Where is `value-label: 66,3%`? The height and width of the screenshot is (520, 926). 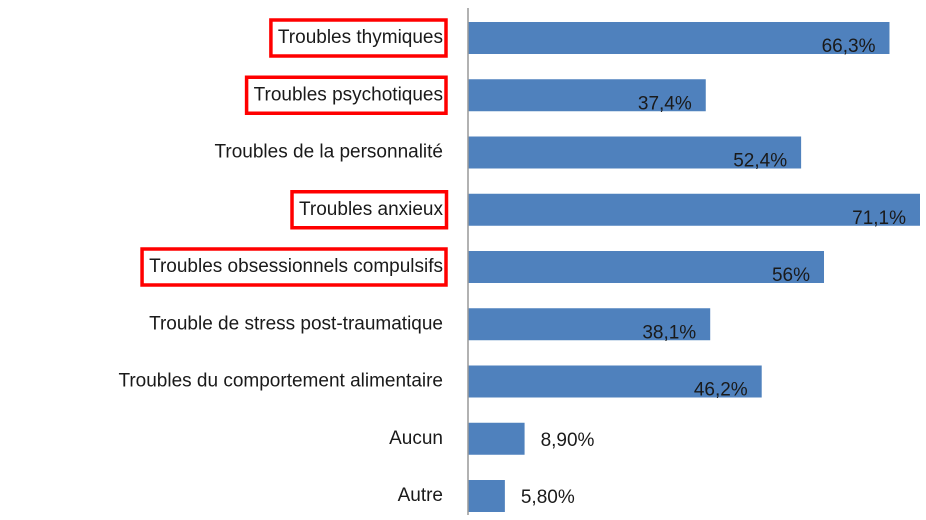
value-label: 66,3% is located at coordinates (849, 46).